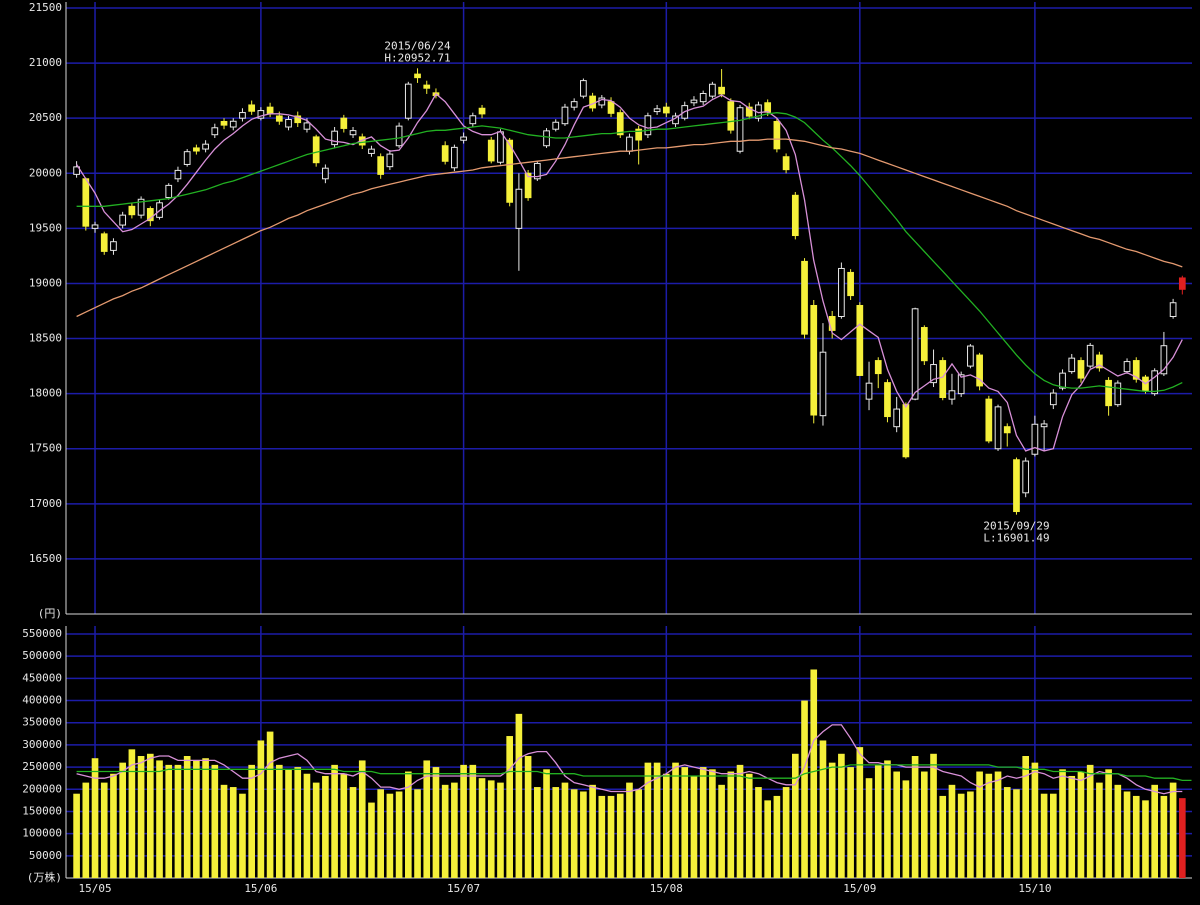 Image resolution: width=1200 pixels, height=905 pixels. What do you see at coordinates (45, 172) in the screenshot?
I see `y-tick-label: 20000` at bounding box center [45, 172].